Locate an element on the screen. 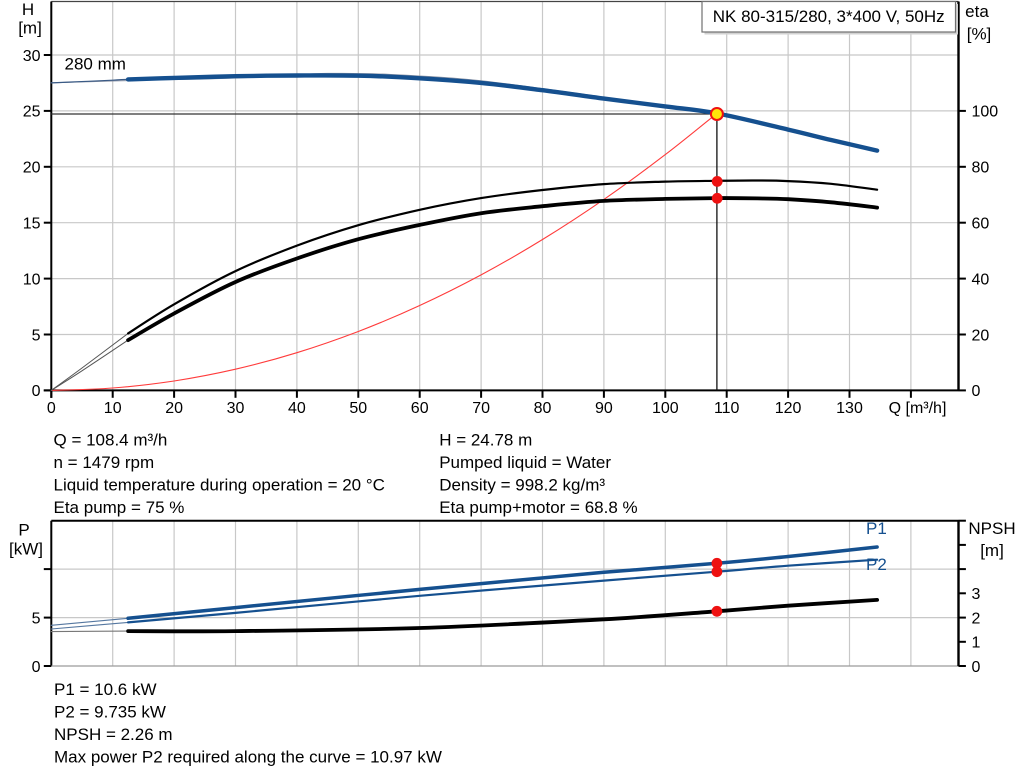  svg-text: 3 is located at coordinates (976, 594).